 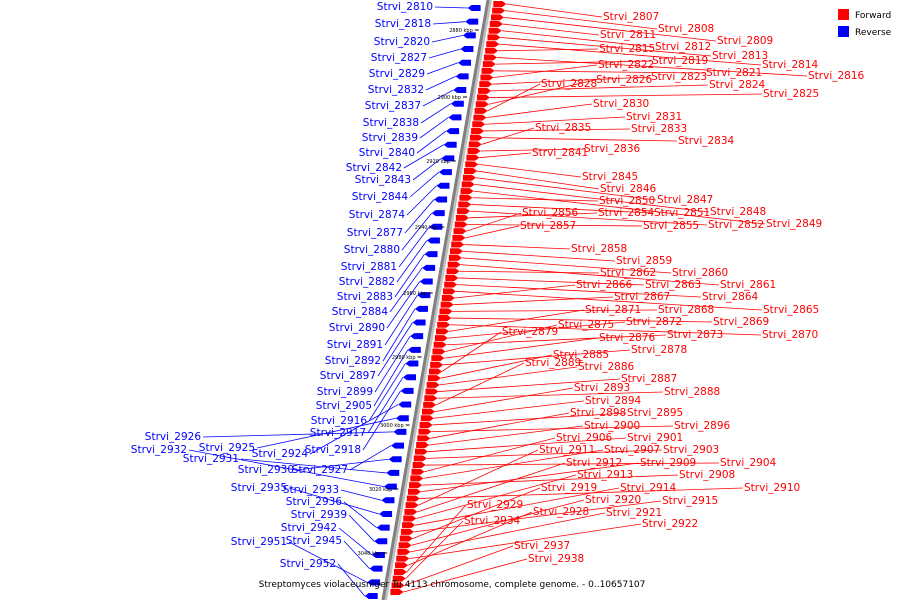 What do you see at coordinates (380, 197) in the screenshot?
I see `reverse-gene-label: Strvi_2844` at bounding box center [380, 197].